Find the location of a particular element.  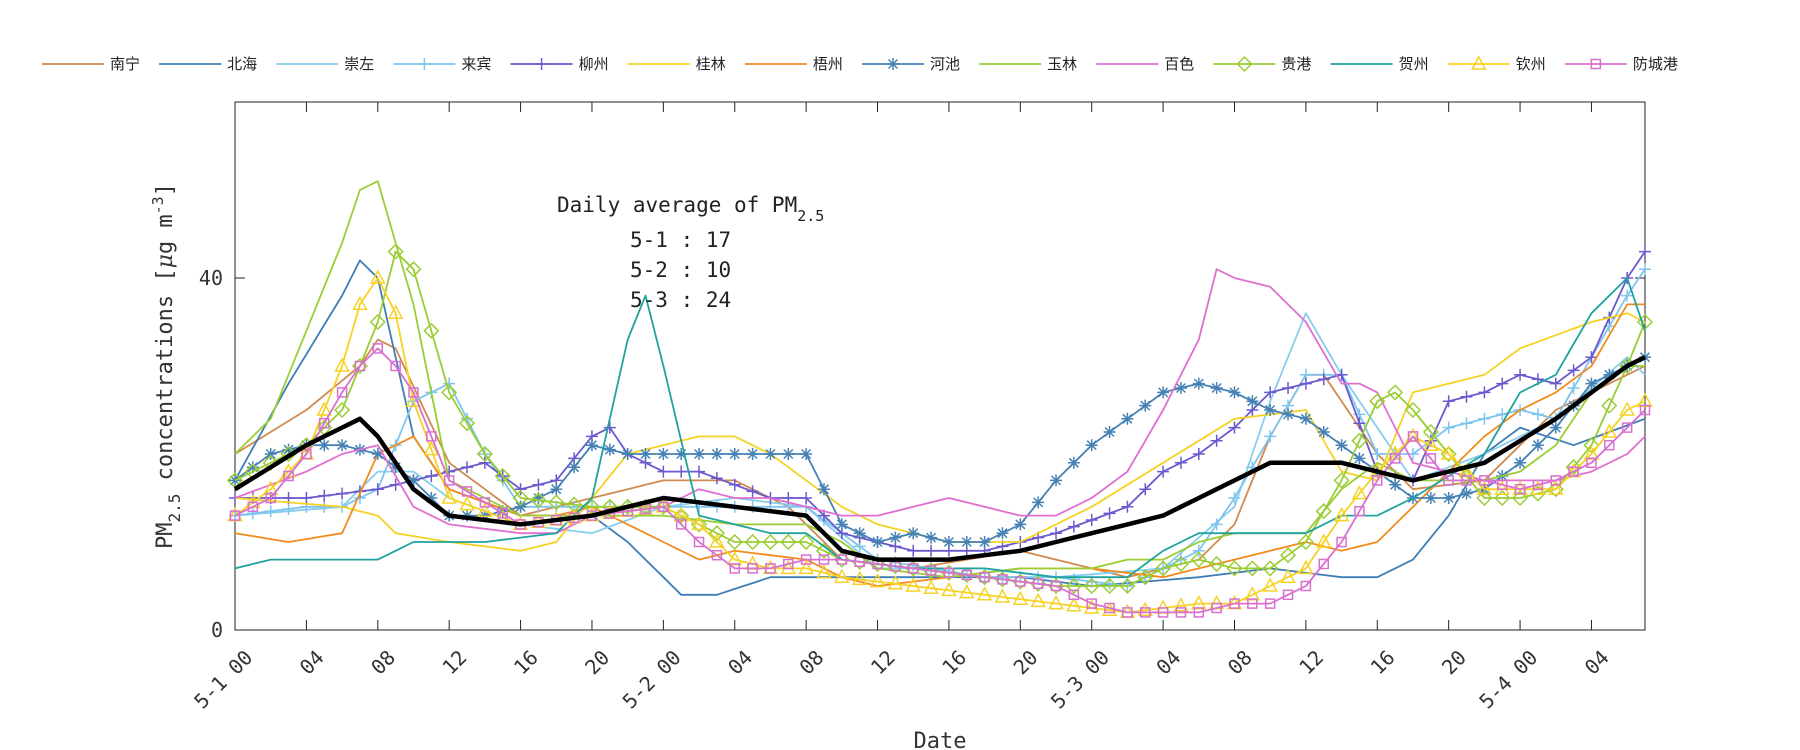

legend-marker is located at coordinates (893, 64).